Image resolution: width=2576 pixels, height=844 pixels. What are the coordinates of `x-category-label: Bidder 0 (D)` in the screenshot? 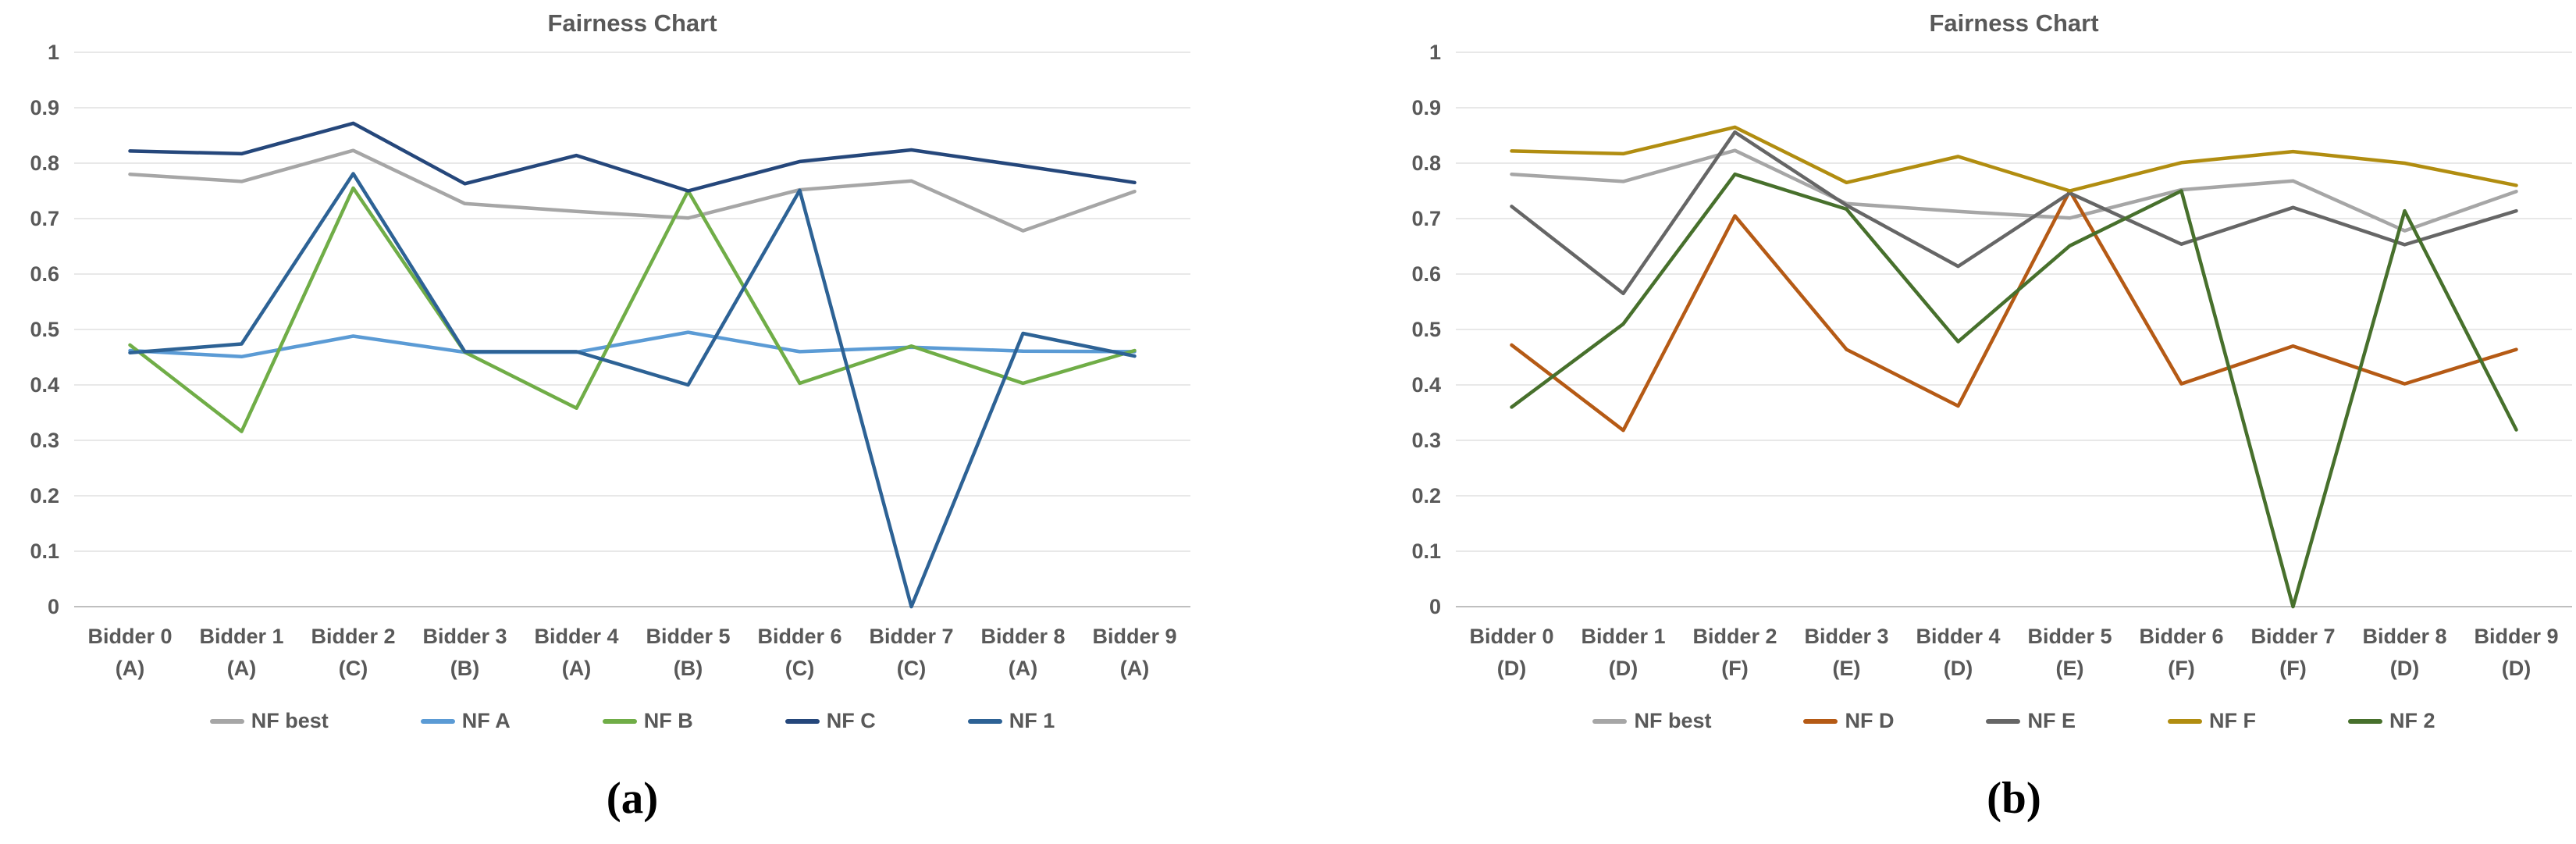 It's located at (1512, 653).